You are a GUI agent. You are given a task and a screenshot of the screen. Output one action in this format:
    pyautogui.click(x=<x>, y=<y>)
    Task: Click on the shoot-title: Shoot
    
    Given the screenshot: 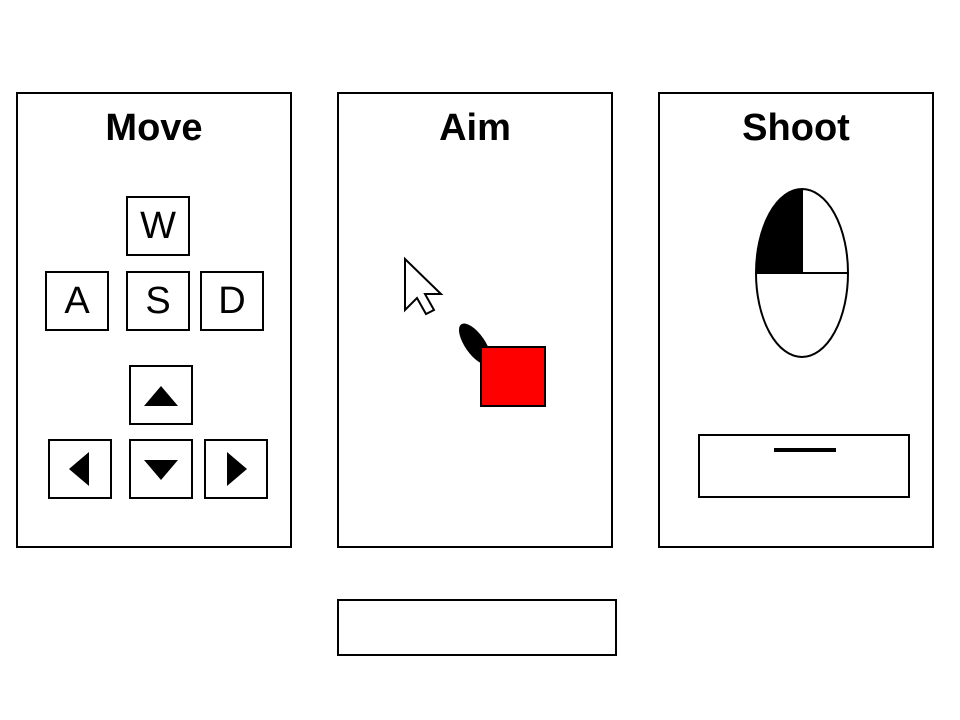 What is the action you would take?
    pyautogui.click(x=796, y=128)
    